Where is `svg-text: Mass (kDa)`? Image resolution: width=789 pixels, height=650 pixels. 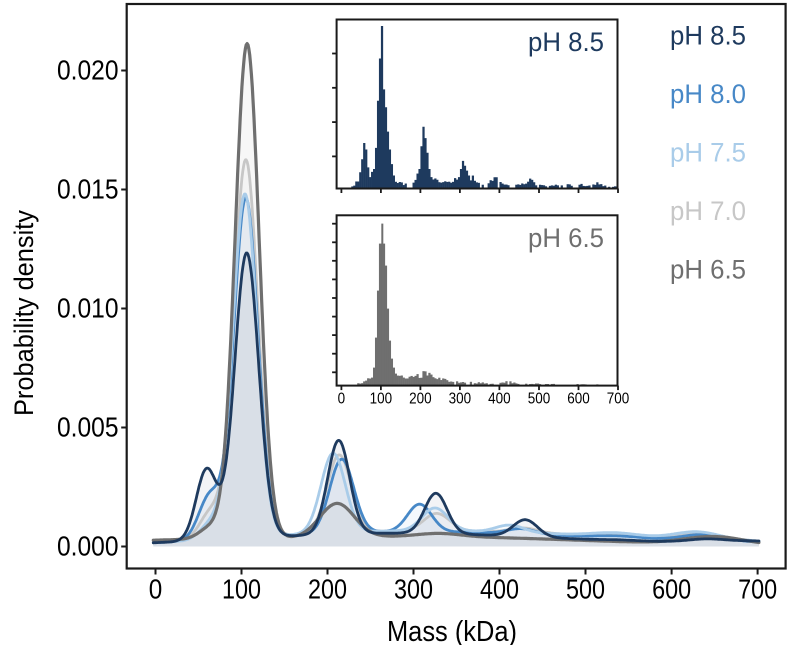 svg-text: Mass (kDa) is located at coordinates (452, 630).